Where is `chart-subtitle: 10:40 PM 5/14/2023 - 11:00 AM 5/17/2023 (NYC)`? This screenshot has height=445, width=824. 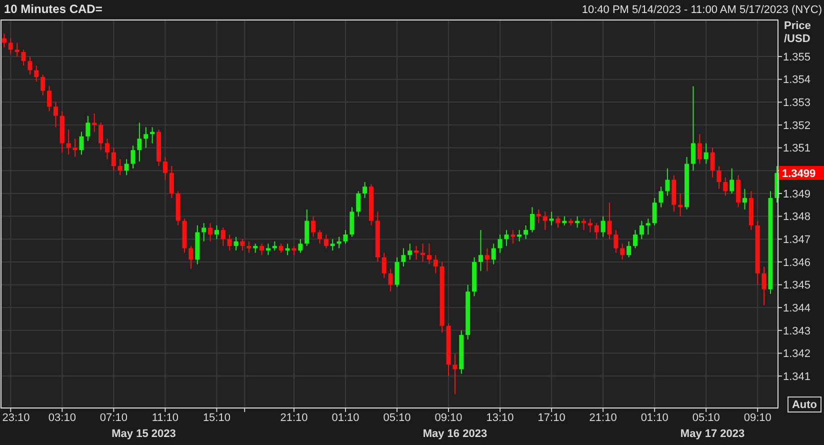
chart-subtitle: 10:40 PM 5/14/2023 - 11:00 AM 5/17/2023 (NYC) is located at coordinates (702, 10).